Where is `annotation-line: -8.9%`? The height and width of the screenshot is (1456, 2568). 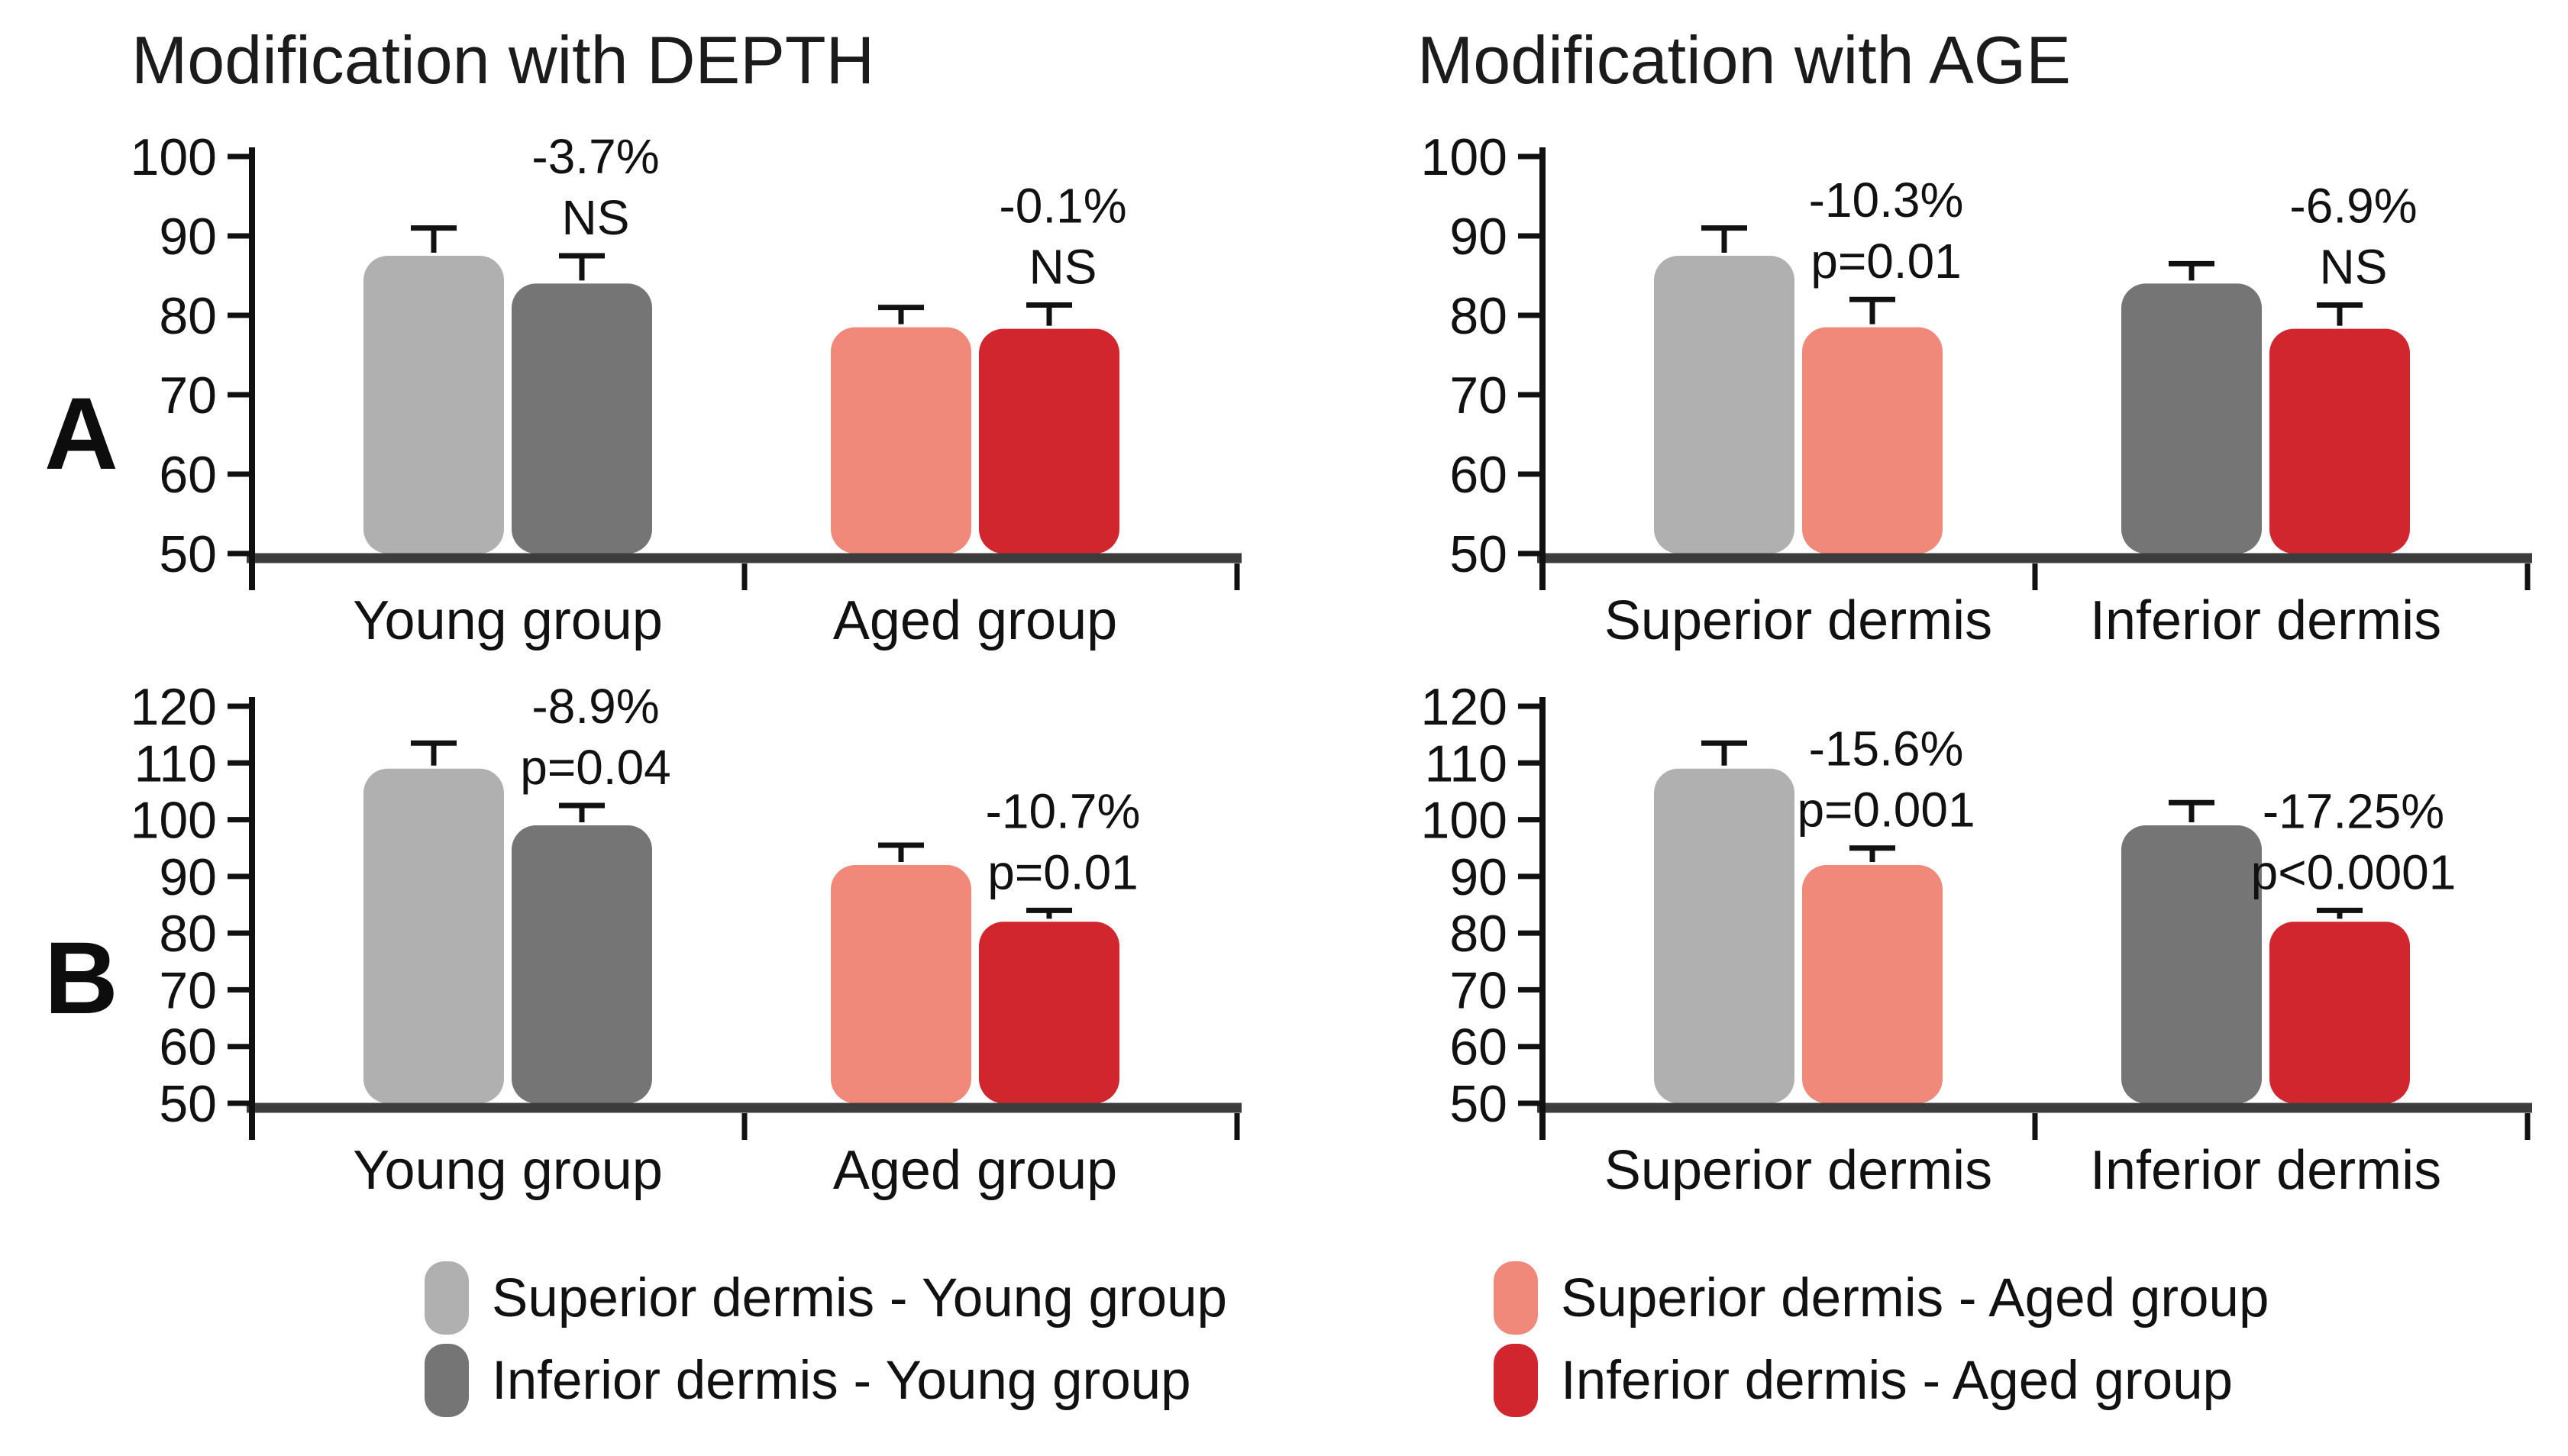 annotation-line: -8.9% is located at coordinates (595, 707).